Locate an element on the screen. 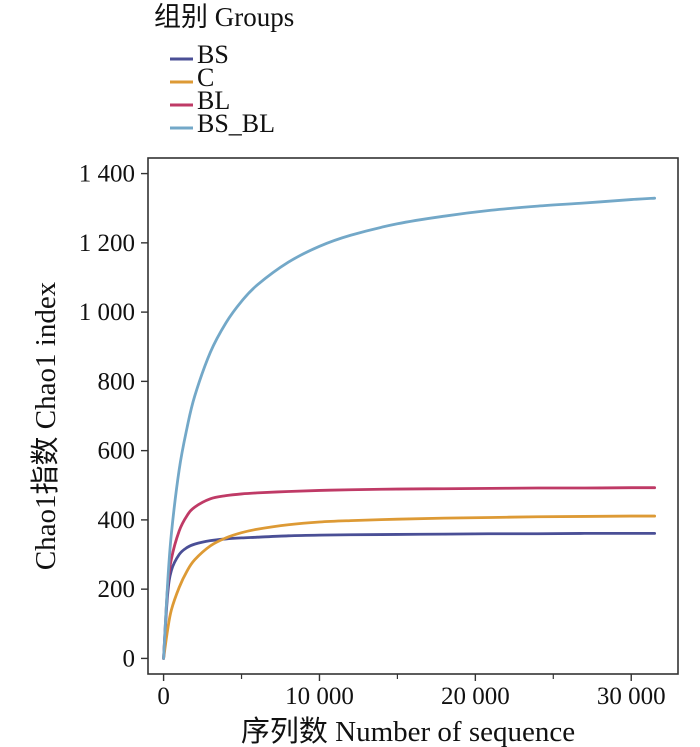 The image size is (700, 747). x-tick-label: 30 000 is located at coordinates (631, 696).